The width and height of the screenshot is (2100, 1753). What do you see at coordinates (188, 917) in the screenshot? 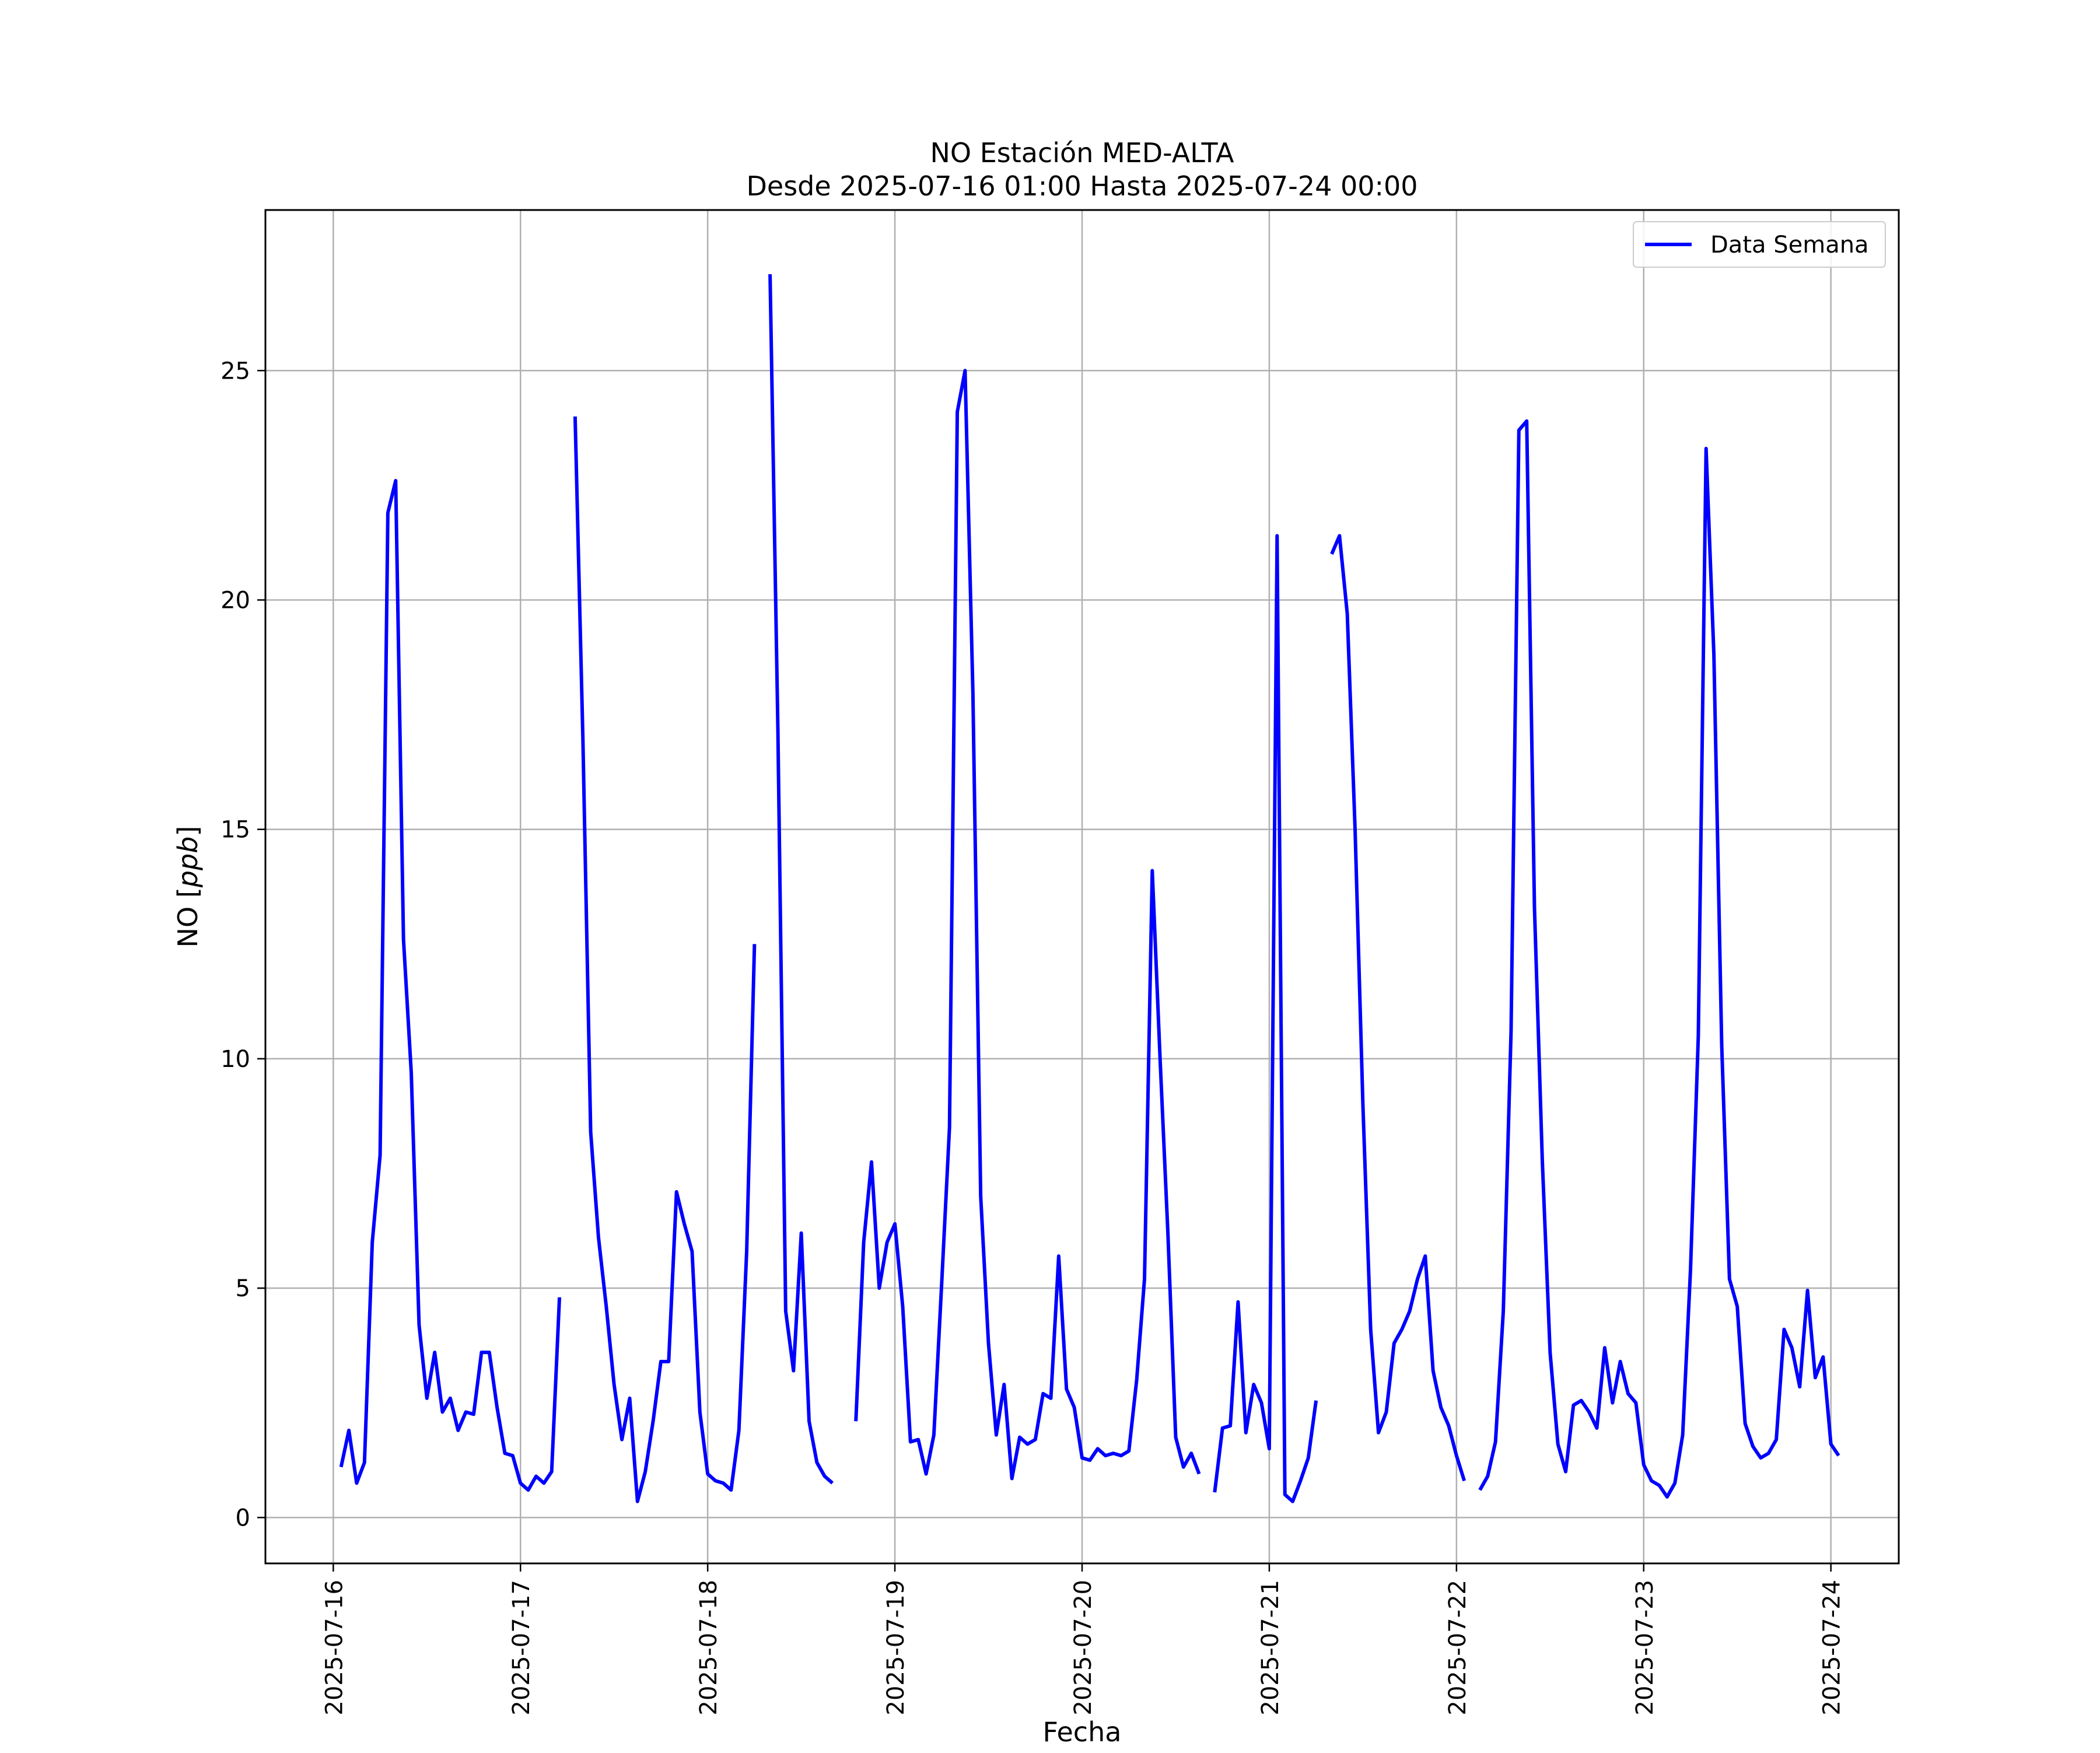
I see `y-axis-label-main: NO [` at bounding box center [188, 917].